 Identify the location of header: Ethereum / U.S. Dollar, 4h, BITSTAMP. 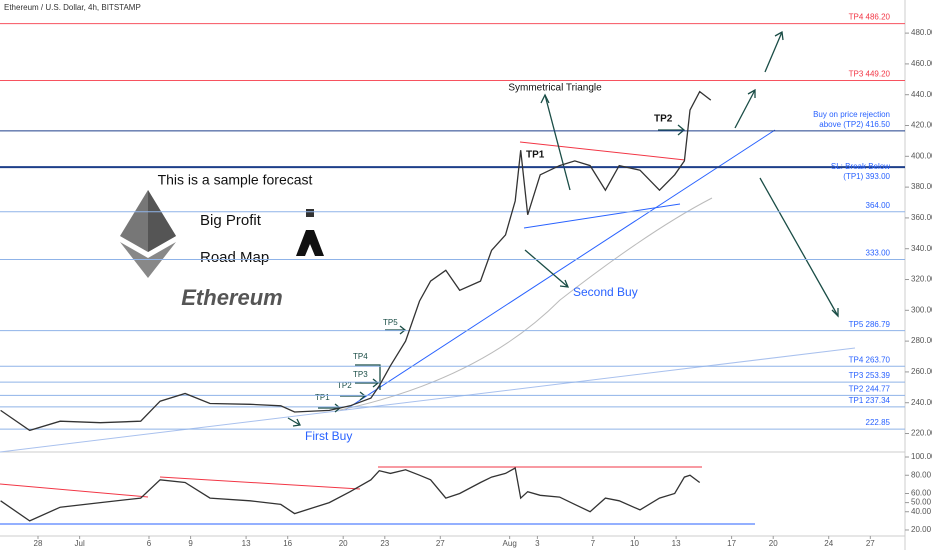
(72, 7).